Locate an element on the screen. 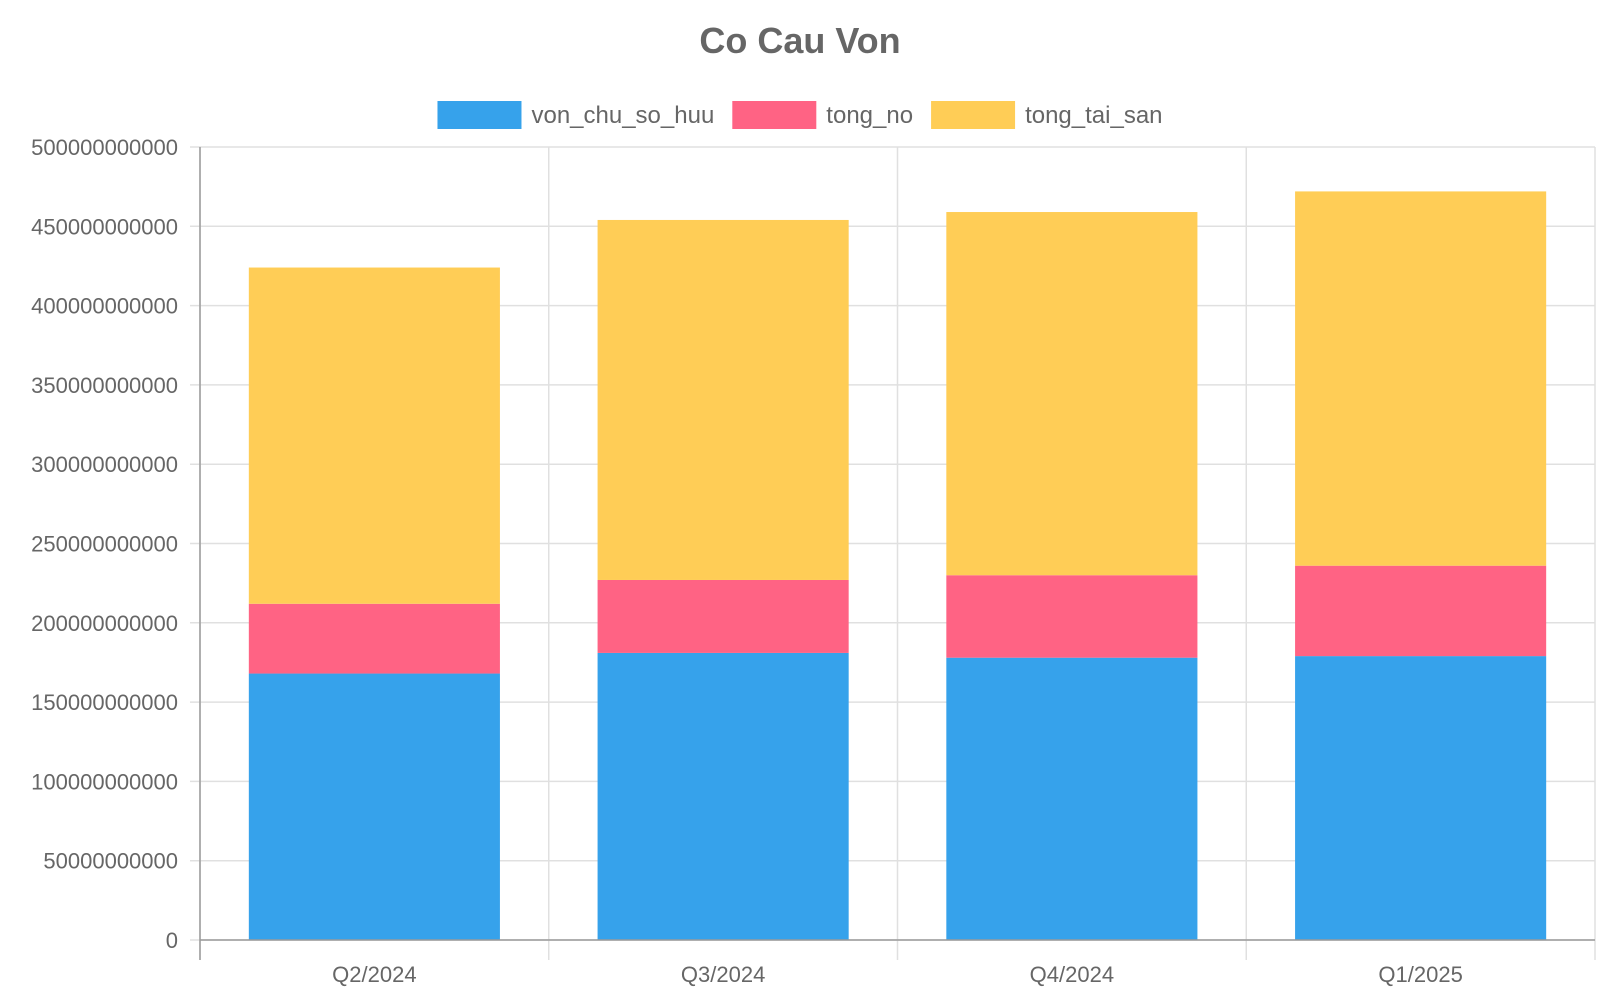 Image resolution: width=1600 pixels, height=1000 pixels. bar-von_chu_so_huu-Q1-2025 is located at coordinates (1421, 798).